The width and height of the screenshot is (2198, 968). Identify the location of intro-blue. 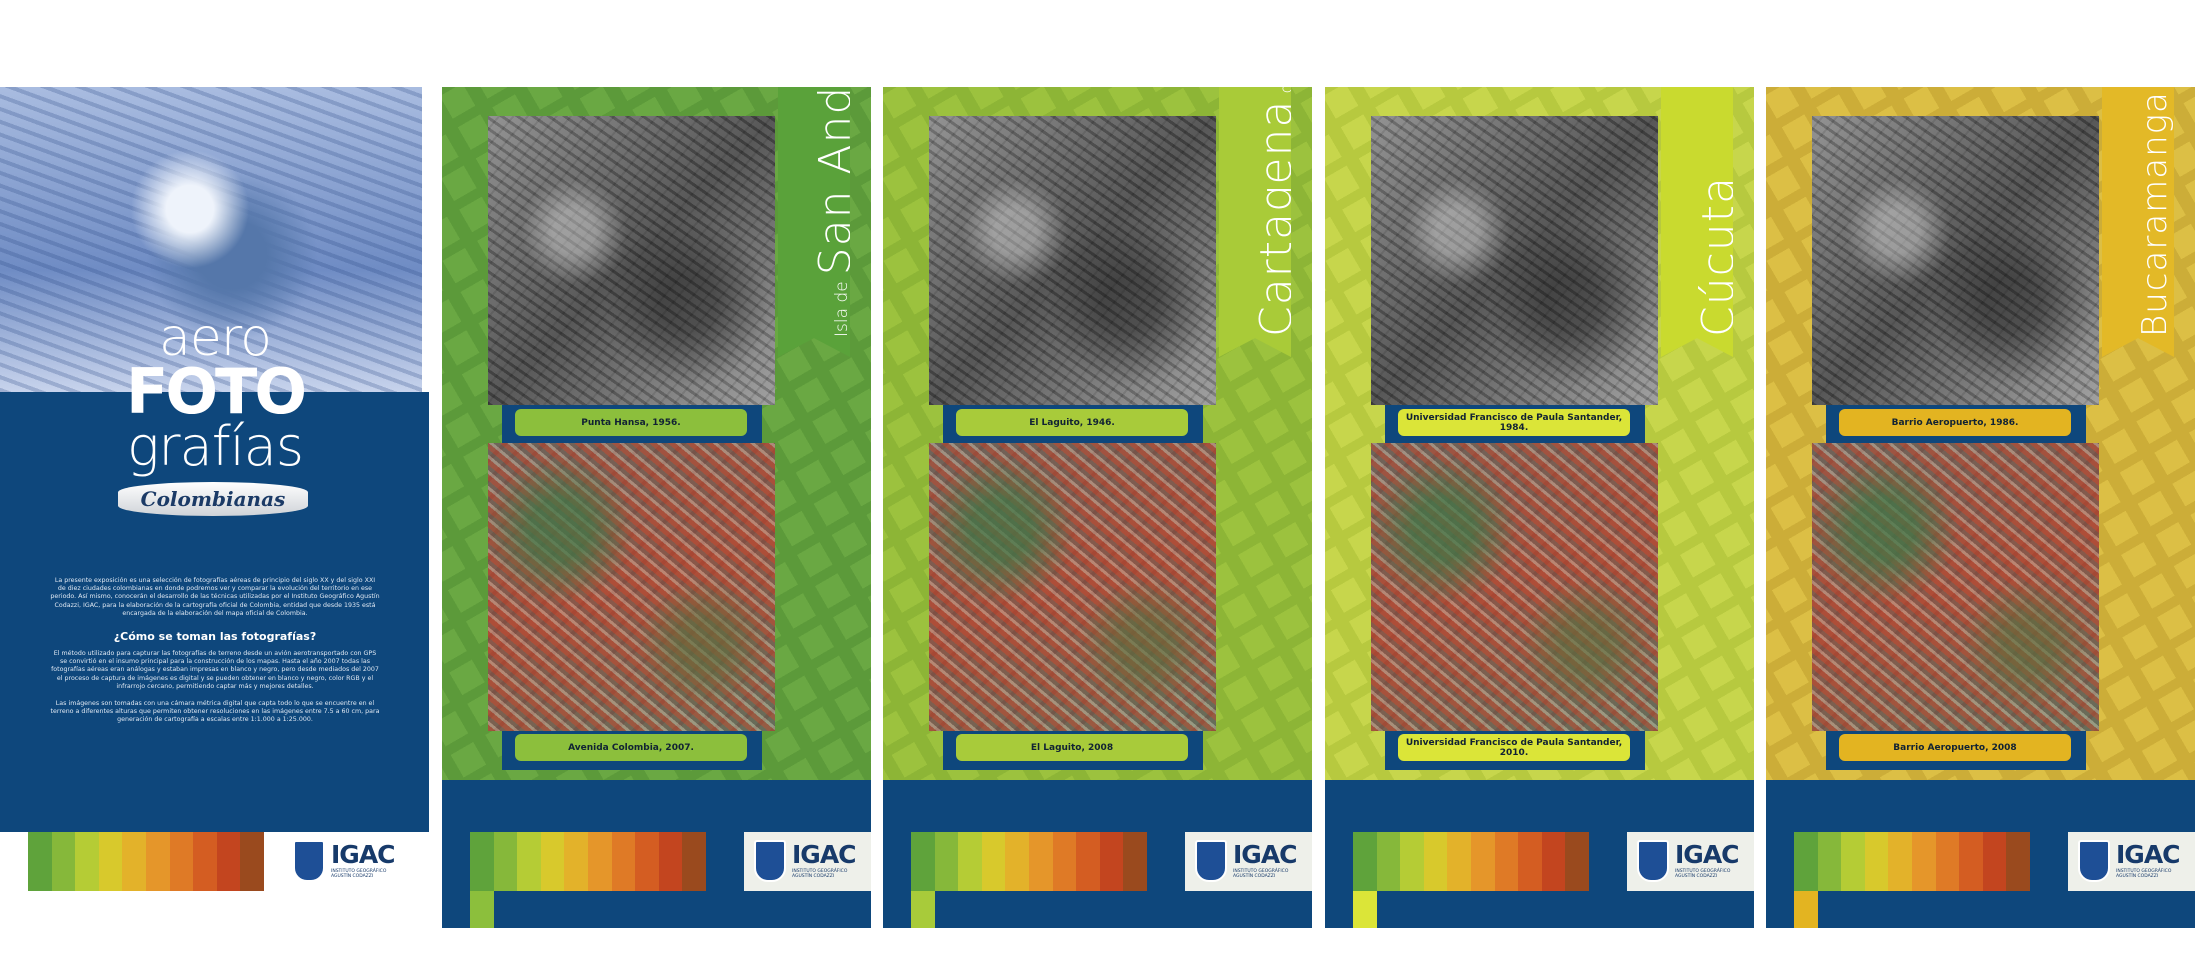
(214, 612).